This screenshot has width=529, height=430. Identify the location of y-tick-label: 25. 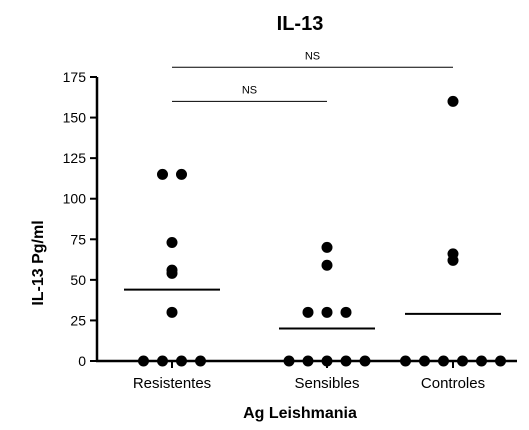
(78, 320).